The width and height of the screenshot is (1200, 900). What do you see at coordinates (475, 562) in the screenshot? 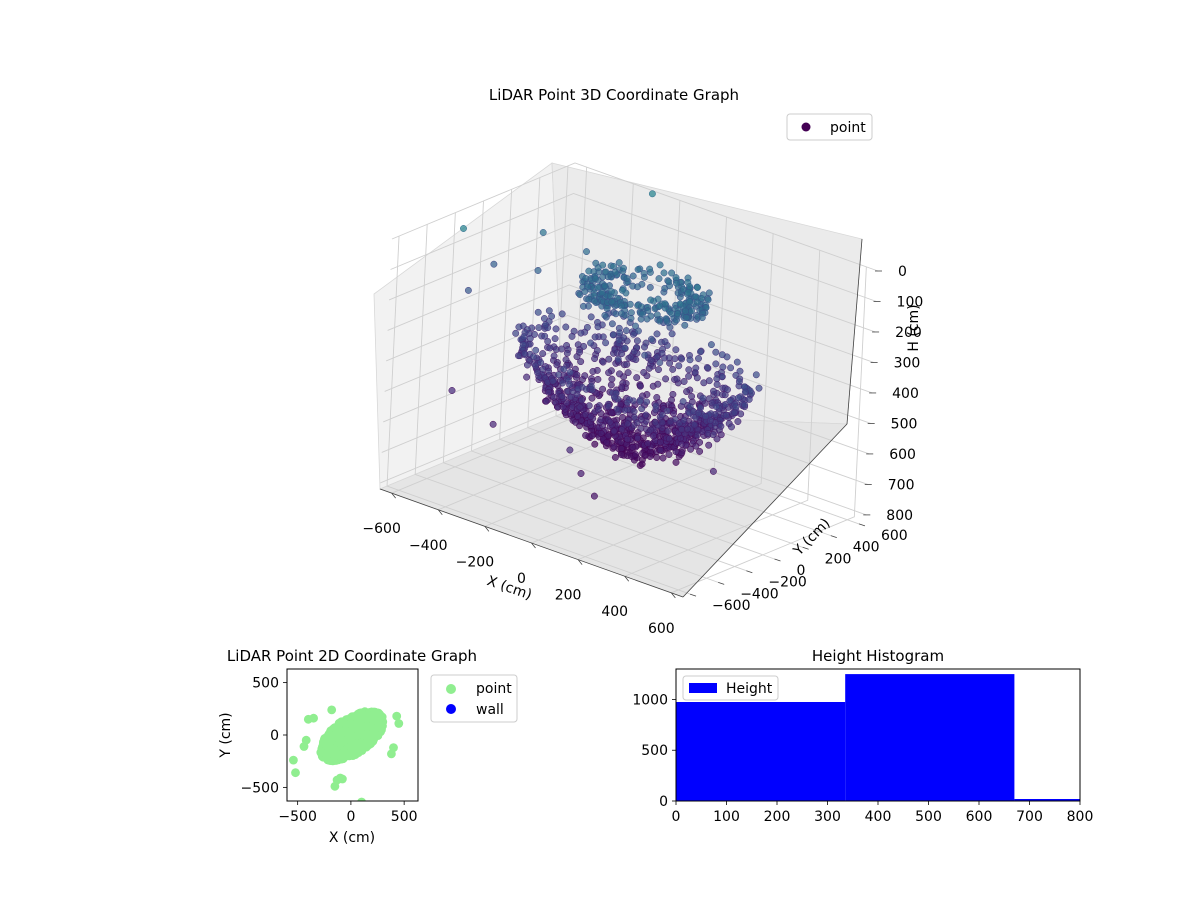
I see `x-tick-label-3d: −200` at bounding box center [475, 562].